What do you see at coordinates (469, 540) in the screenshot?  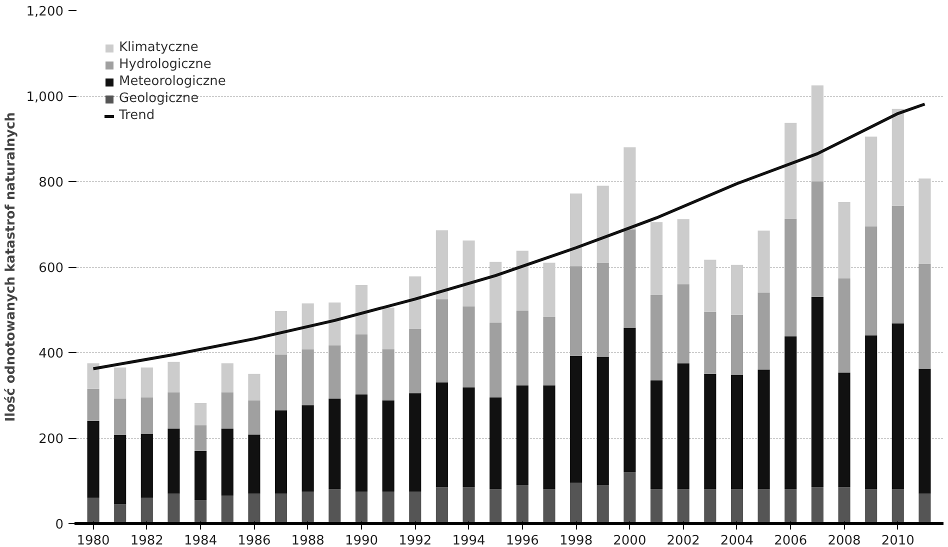 I see `x-tick-label: 1994` at bounding box center [469, 540].